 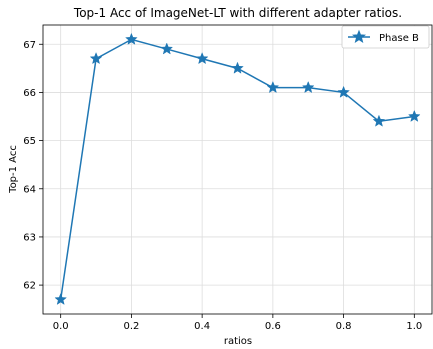 I want to click on y-axis-label: Top-1 Acc, so click(x=13, y=169).